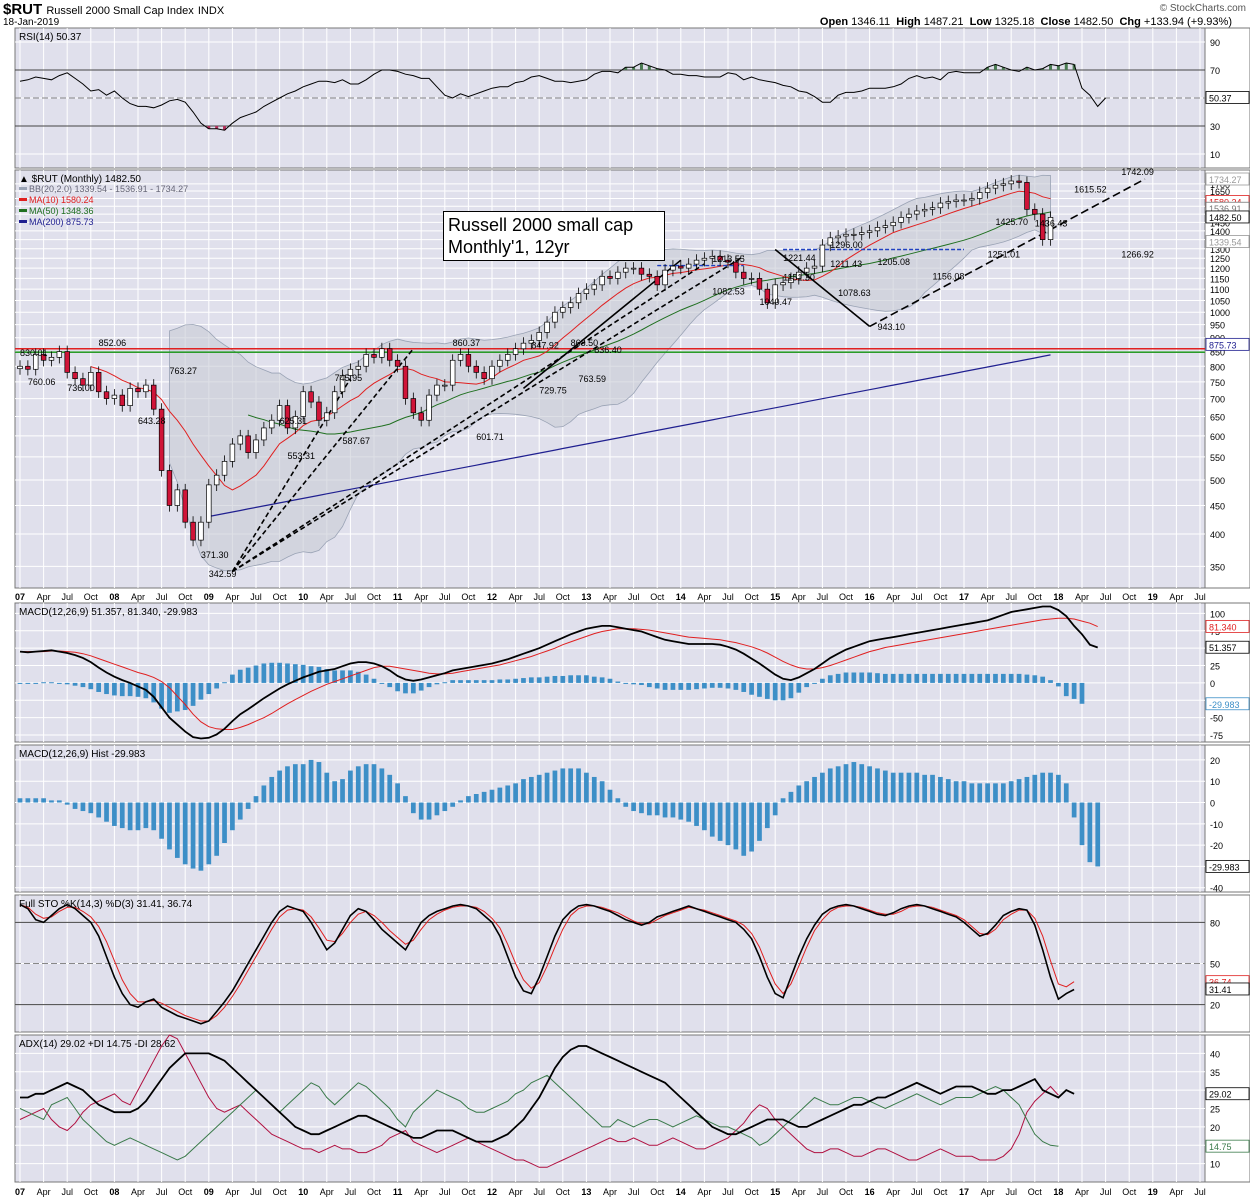 This screenshot has height=1200, width=1250. I want to click on price-annotation: 847.92, so click(545, 346).